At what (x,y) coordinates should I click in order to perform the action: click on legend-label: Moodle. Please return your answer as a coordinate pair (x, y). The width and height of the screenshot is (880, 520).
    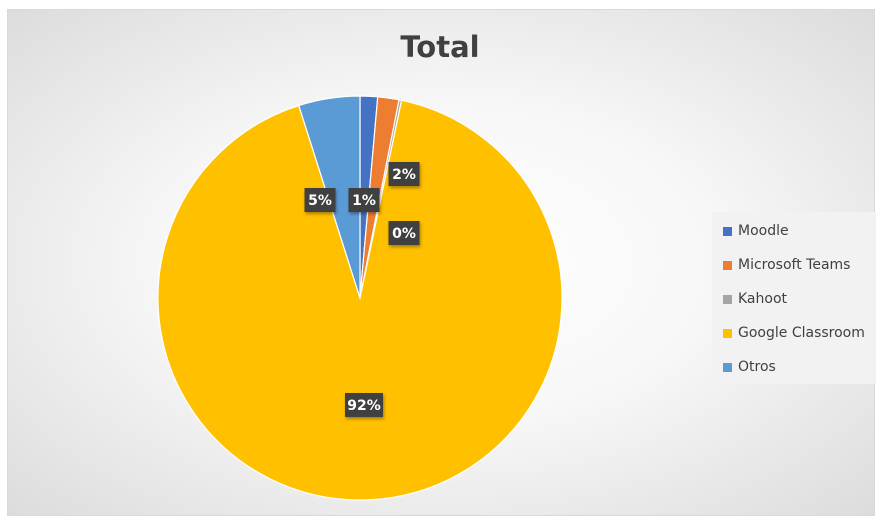
    Looking at the image, I should click on (763, 231).